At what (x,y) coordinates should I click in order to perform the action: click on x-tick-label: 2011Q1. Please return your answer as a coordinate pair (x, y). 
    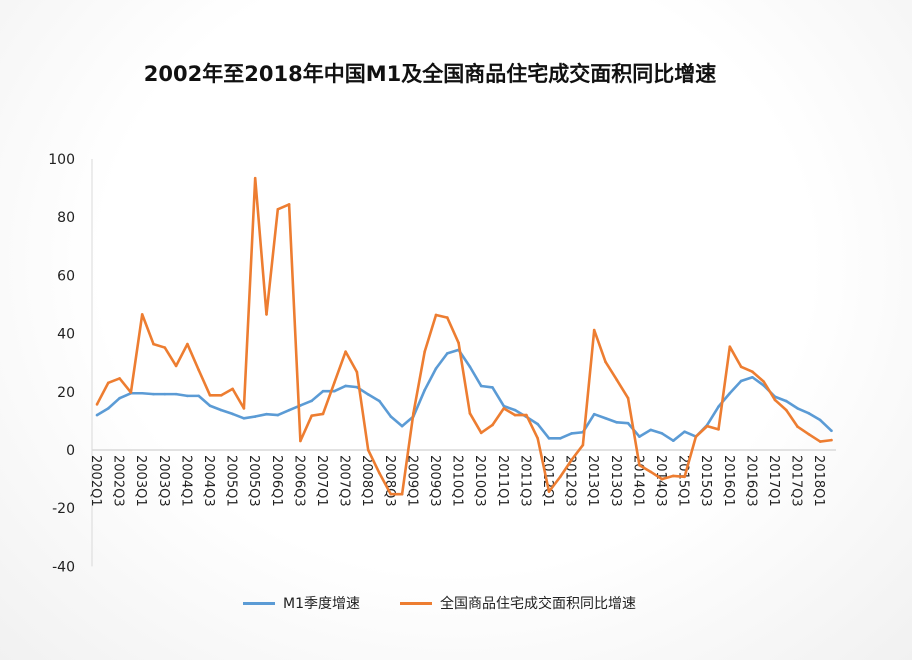
    Looking at the image, I should click on (502, 481).